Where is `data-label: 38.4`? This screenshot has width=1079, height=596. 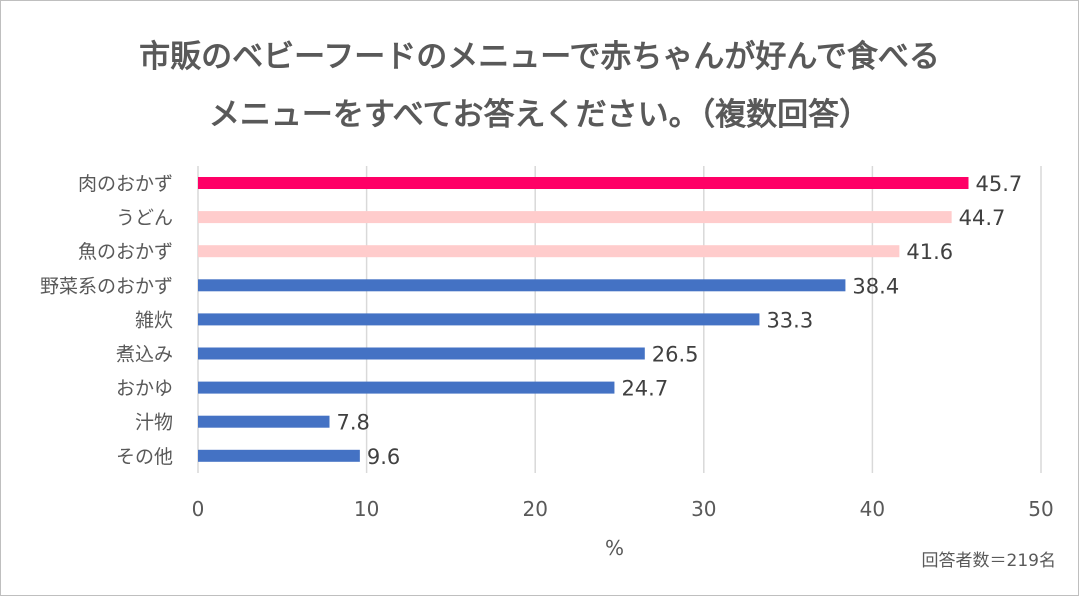 data-label: 38.4 is located at coordinates (875, 286).